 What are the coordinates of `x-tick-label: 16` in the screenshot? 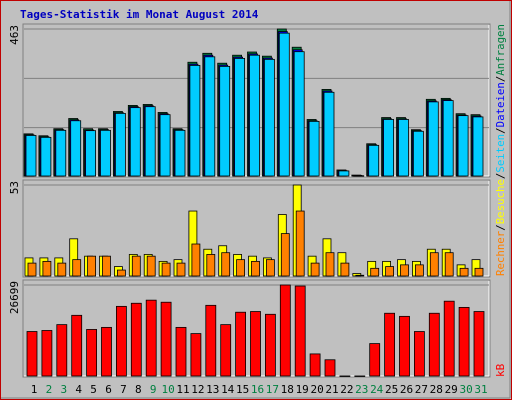 It's located at (257, 389).